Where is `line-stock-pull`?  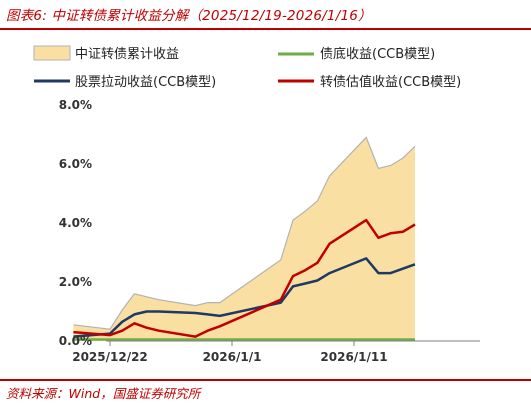
line-stock-pull is located at coordinates (244, 297).